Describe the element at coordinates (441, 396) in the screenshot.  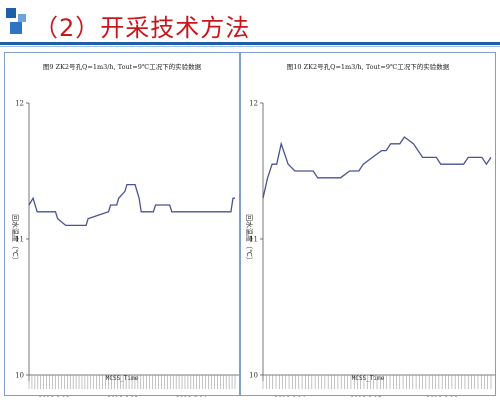
I see `x-date-label: 2016-6-16` at that location.